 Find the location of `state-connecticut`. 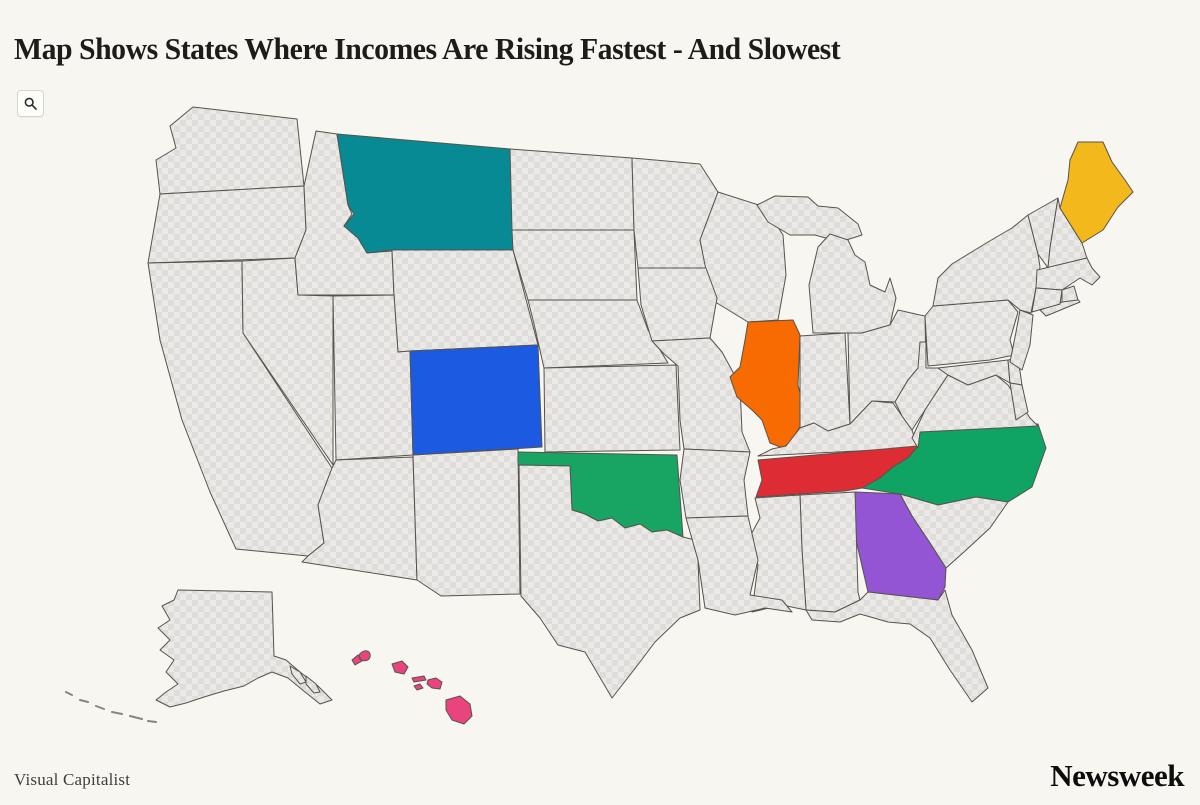

state-connecticut is located at coordinates (1047, 300).